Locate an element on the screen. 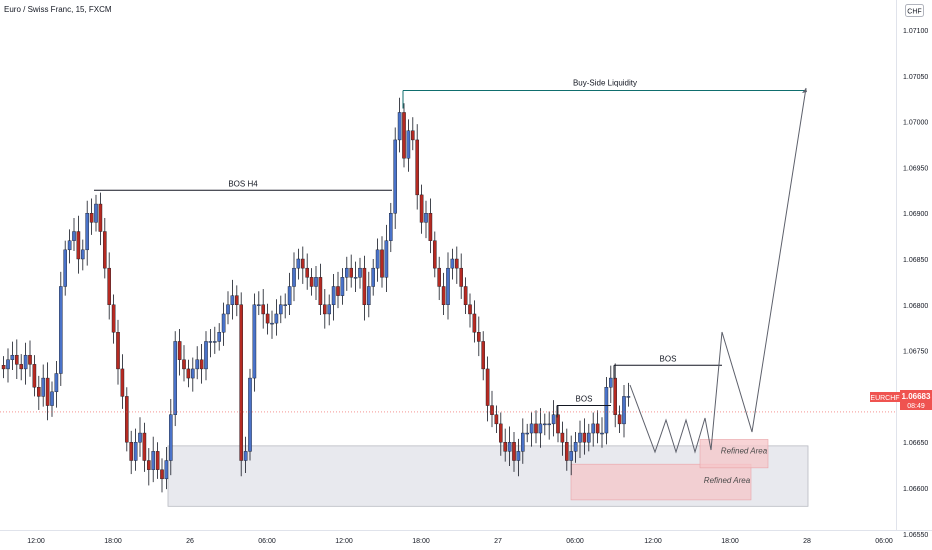 The height and width of the screenshot is (550, 932). x-tick-label: 18:00 is located at coordinates (730, 541).